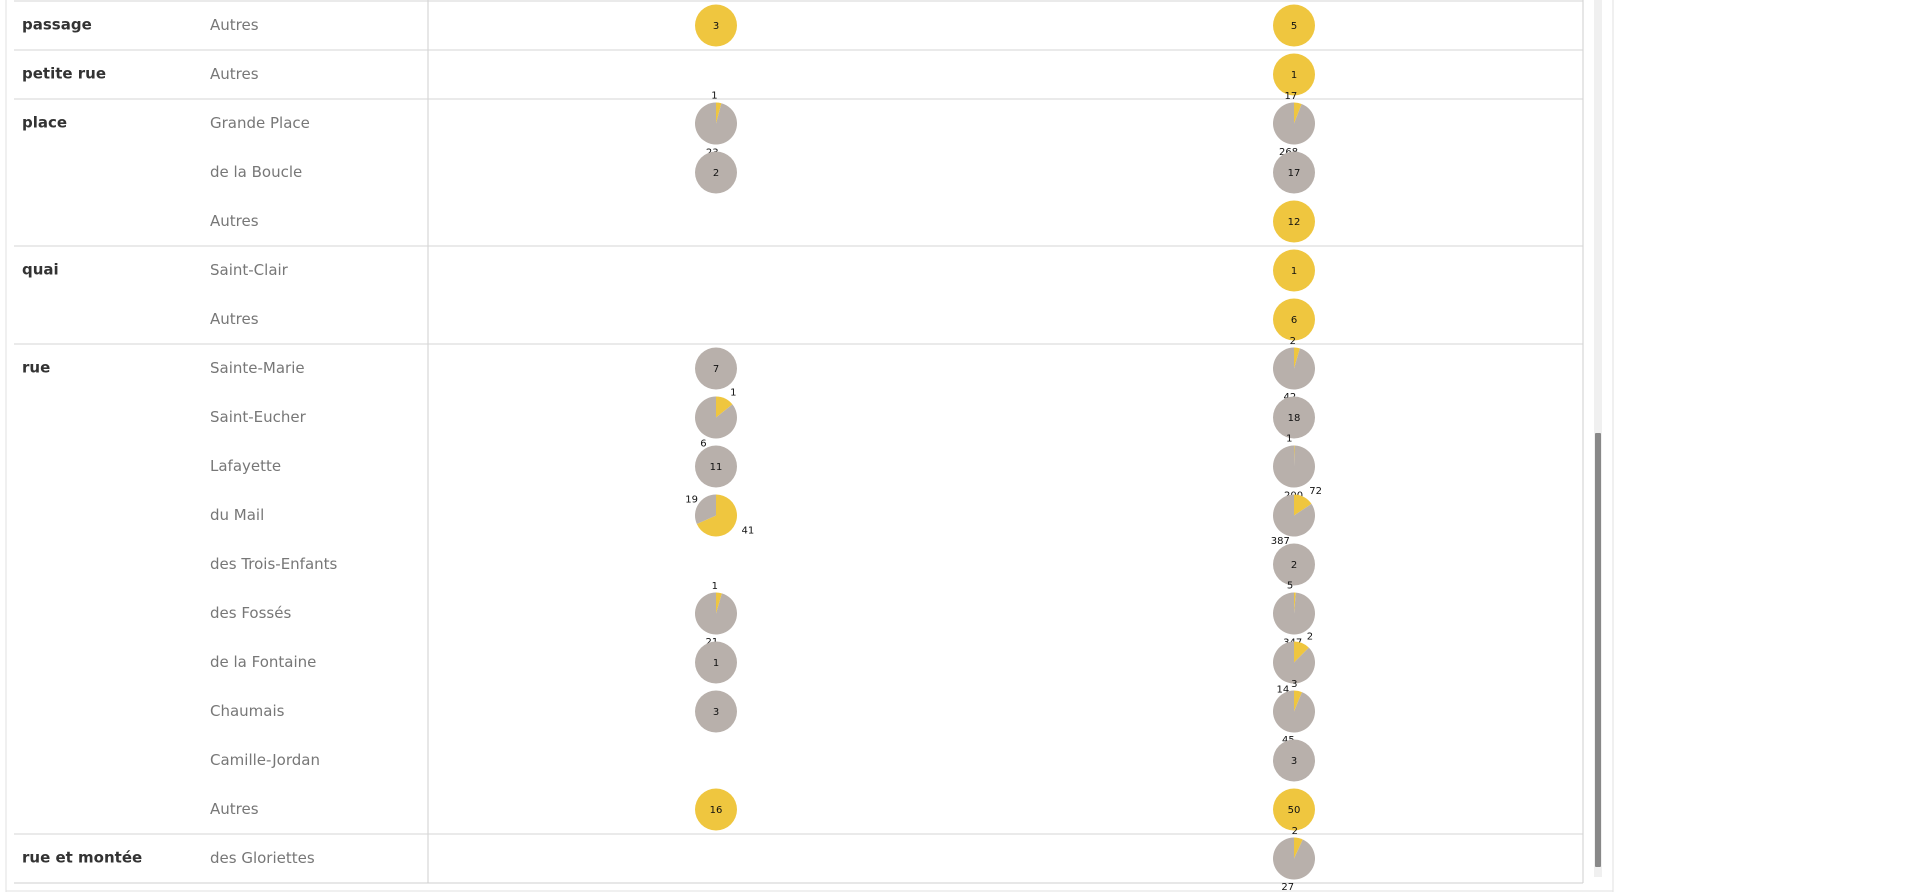 The image size is (1920, 892). I want to click on pie-yellow-label: 17, so click(1290, 96).